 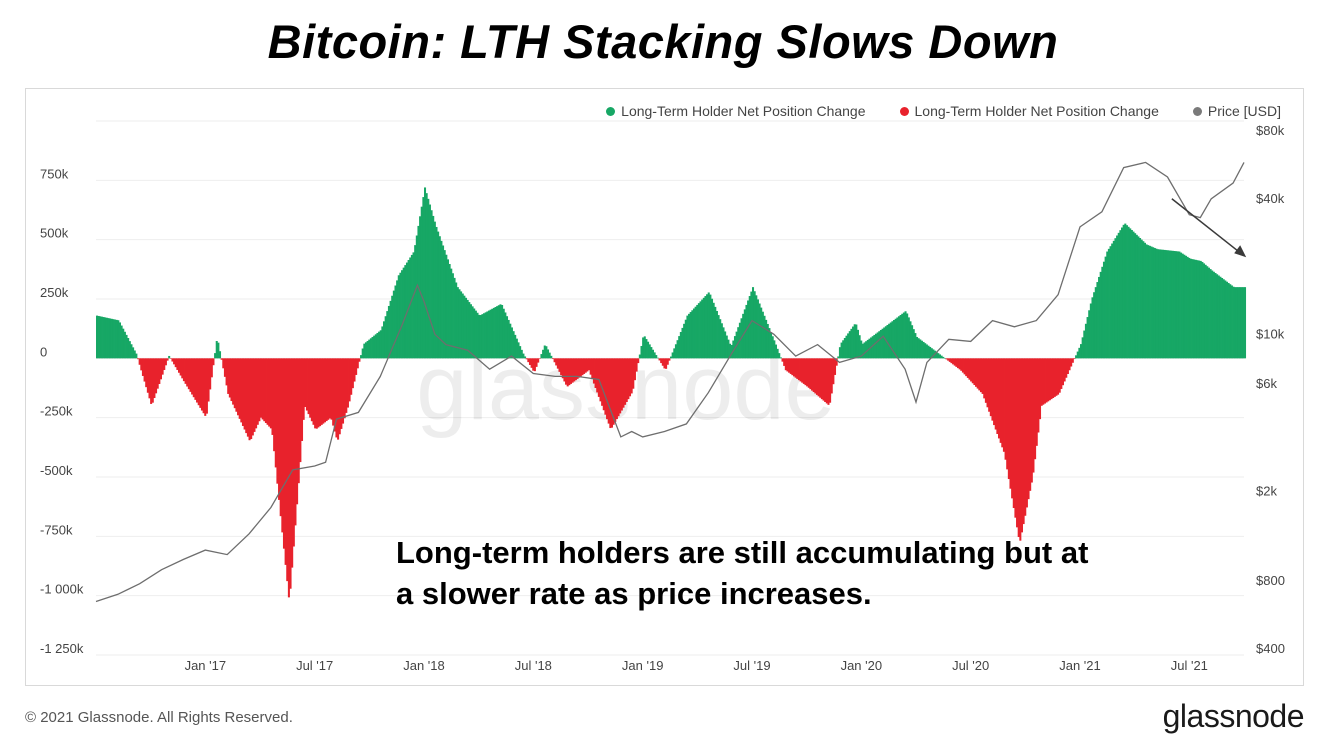 I want to click on legend-item-positive: Long-Term Holder Net Position Change, so click(x=736, y=111).